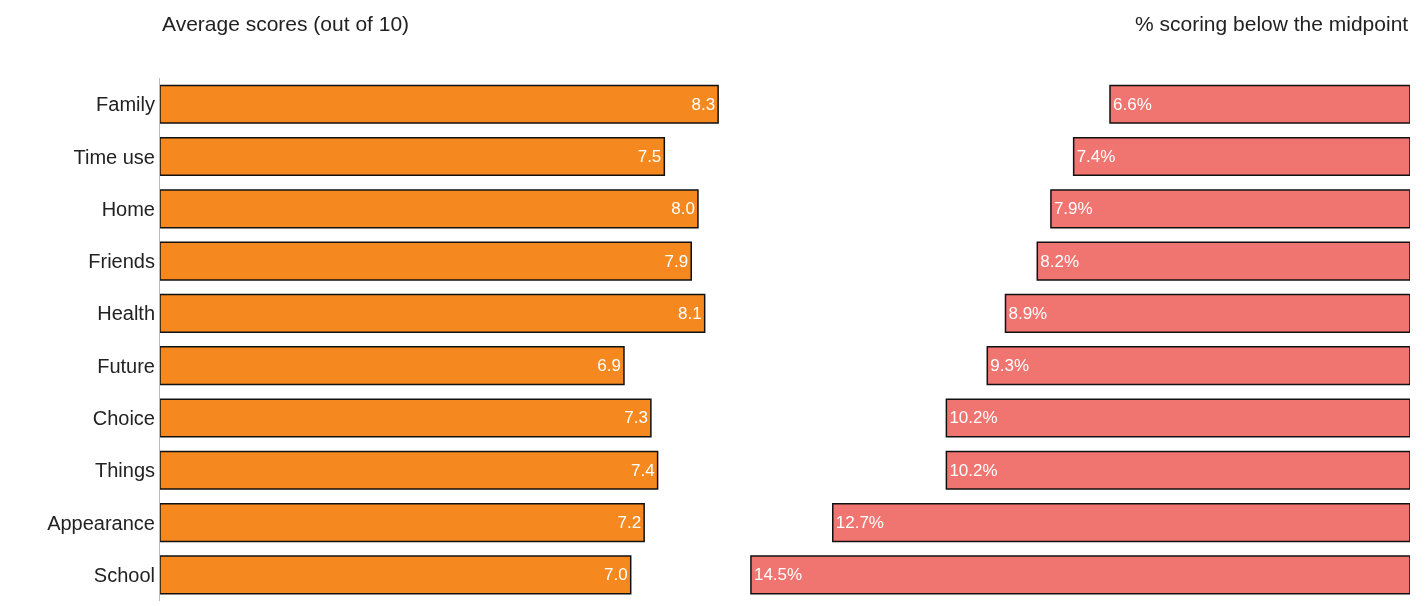  What do you see at coordinates (1096, 157) in the screenshot?
I see `data-label: 7.4%` at bounding box center [1096, 157].